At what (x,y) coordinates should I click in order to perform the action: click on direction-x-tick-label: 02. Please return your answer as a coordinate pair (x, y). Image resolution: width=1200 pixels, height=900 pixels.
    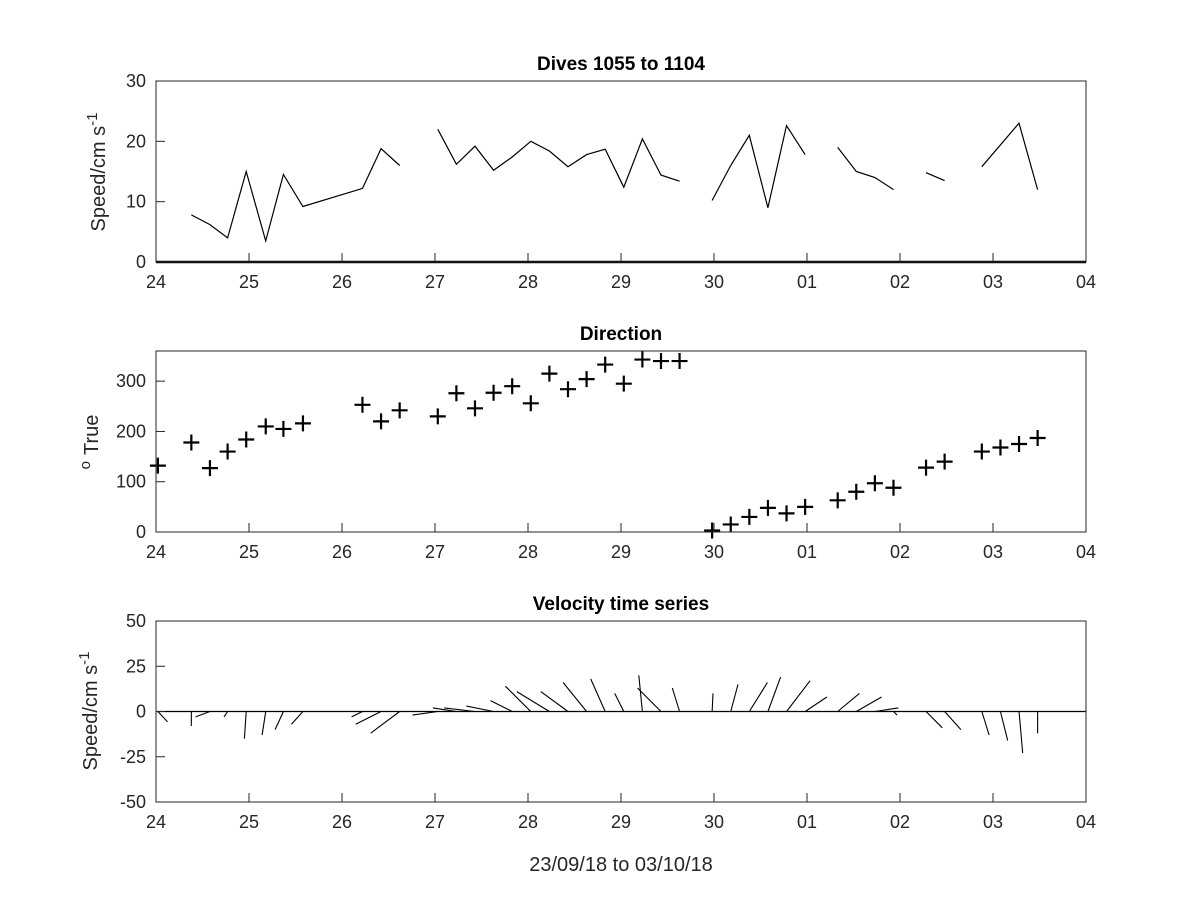
    Looking at the image, I should click on (900, 552).